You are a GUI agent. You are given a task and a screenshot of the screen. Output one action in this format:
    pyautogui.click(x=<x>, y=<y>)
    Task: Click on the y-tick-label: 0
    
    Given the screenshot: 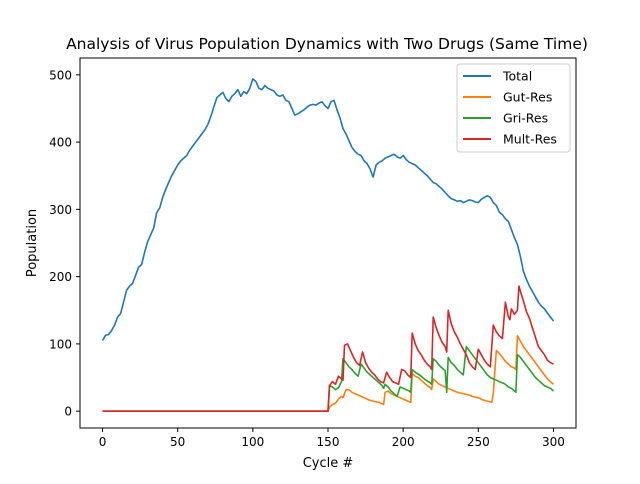 What is the action you would take?
    pyautogui.click(x=68, y=412)
    